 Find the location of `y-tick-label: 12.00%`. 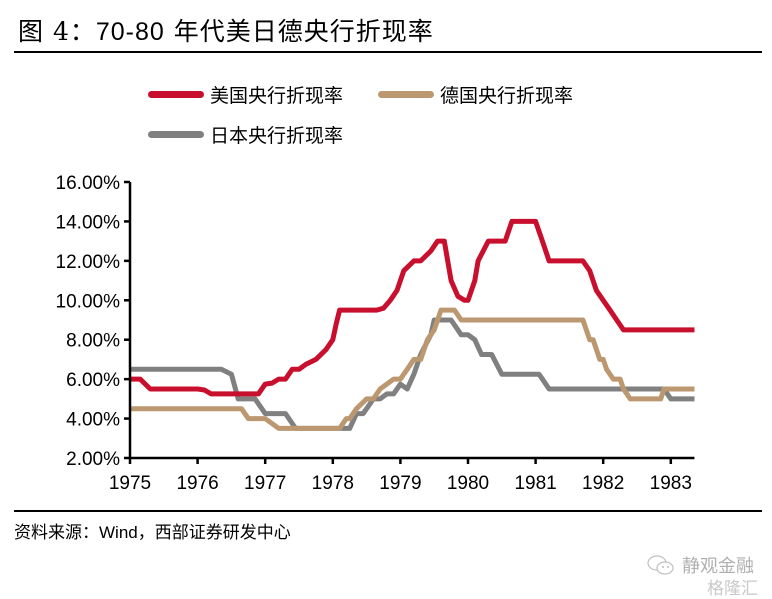

y-tick-label: 12.00% is located at coordinates (88, 262).